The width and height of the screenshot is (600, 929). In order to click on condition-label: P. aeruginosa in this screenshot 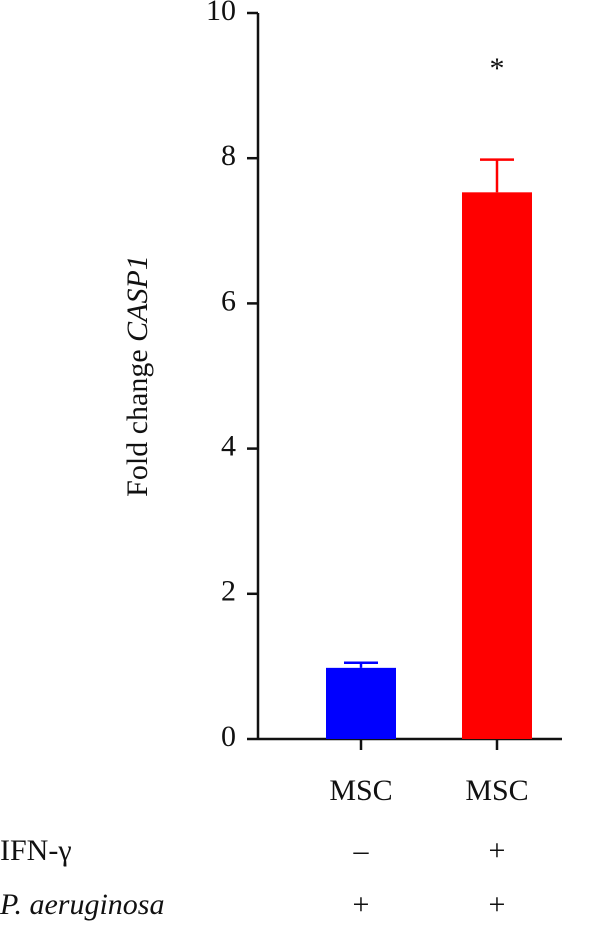, I will do `click(82, 904)`.